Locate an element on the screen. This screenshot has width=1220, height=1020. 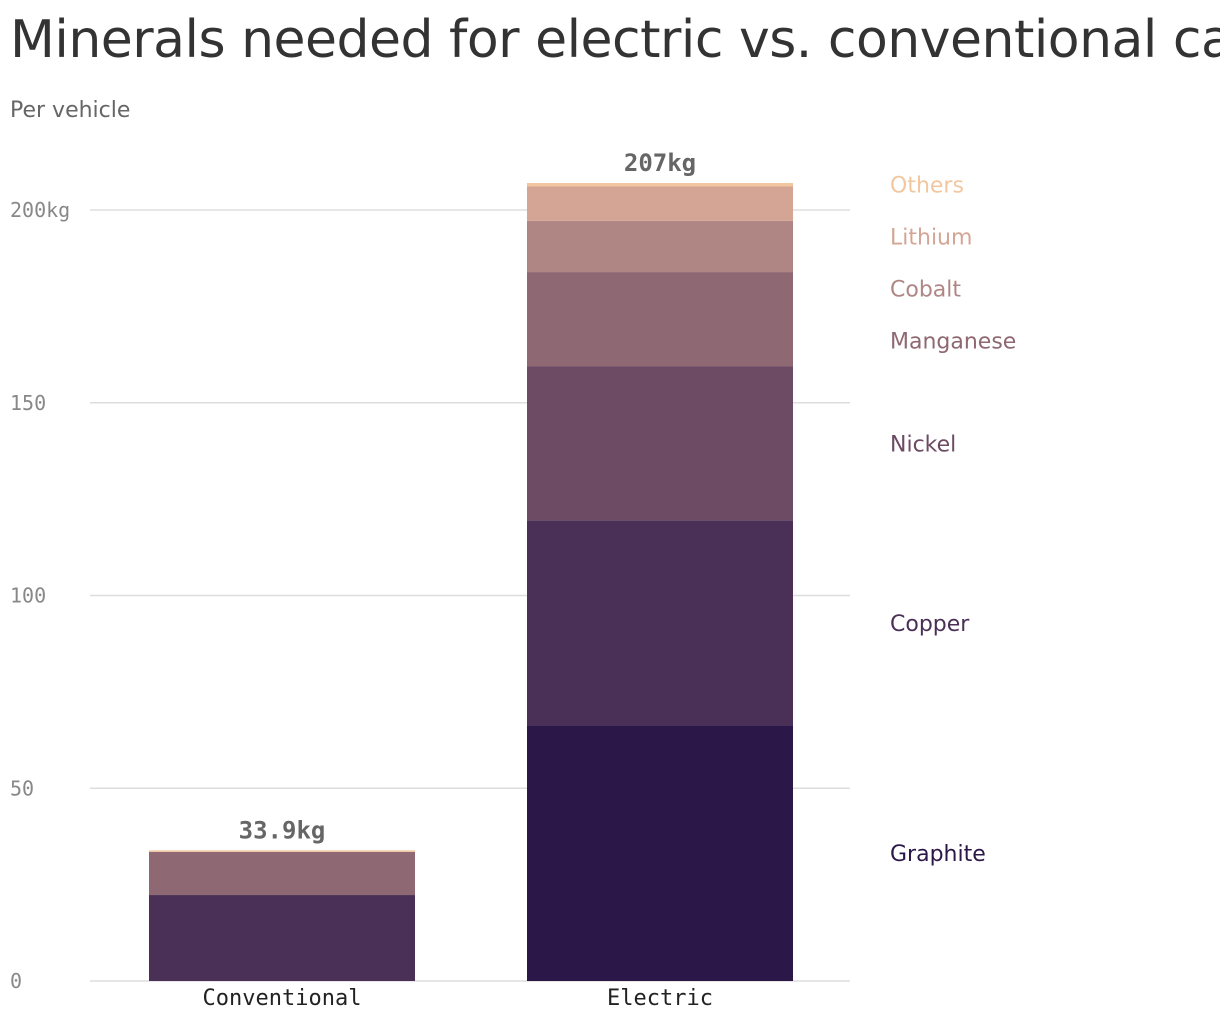
total-label-electric: 207kg is located at coordinates (660, 163).